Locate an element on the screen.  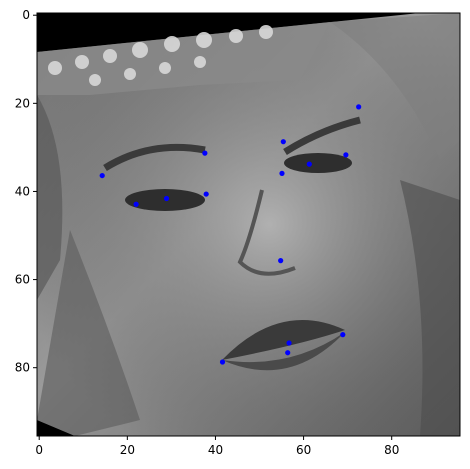
y-tick-label: 20 is located at coordinates (22, 103).